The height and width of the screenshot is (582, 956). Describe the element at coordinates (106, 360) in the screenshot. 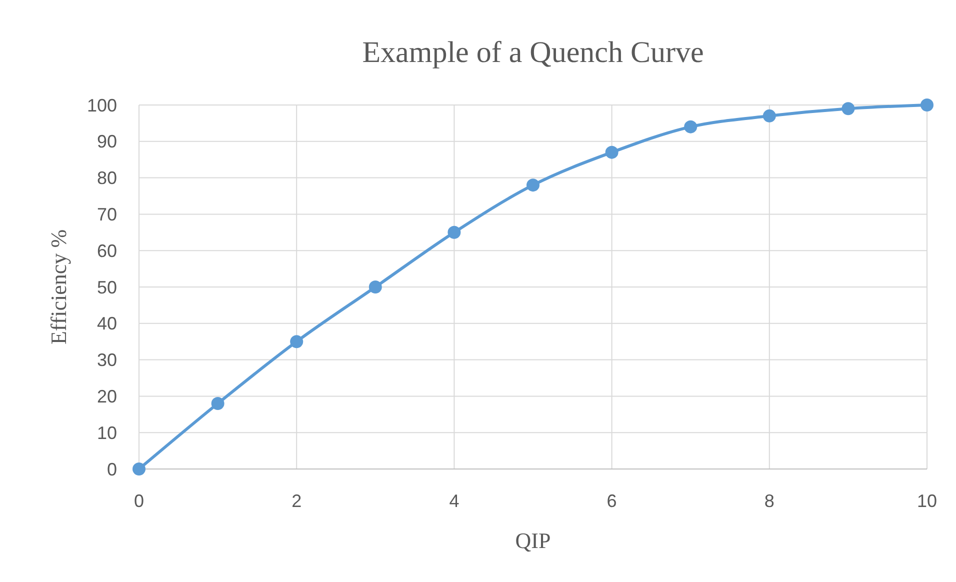

I see `y-tick-label: 30` at that location.